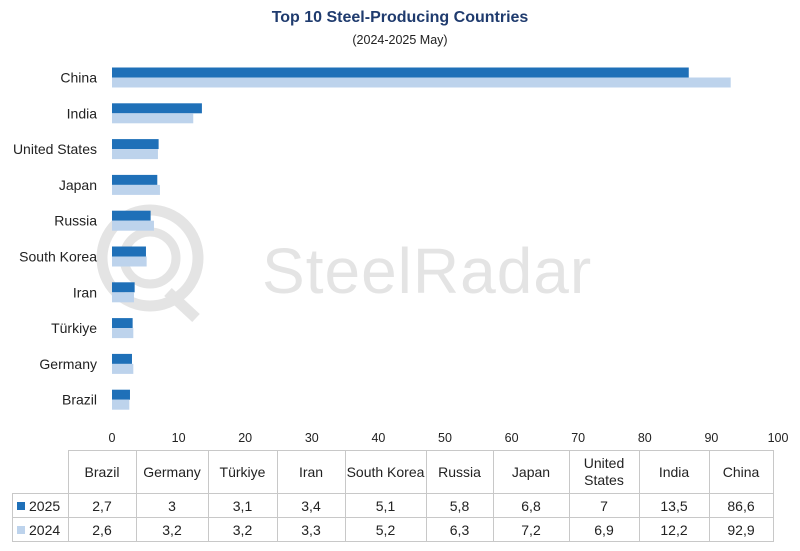  What do you see at coordinates (68, 364) in the screenshot?
I see `category-label: Germany` at bounding box center [68, 364].